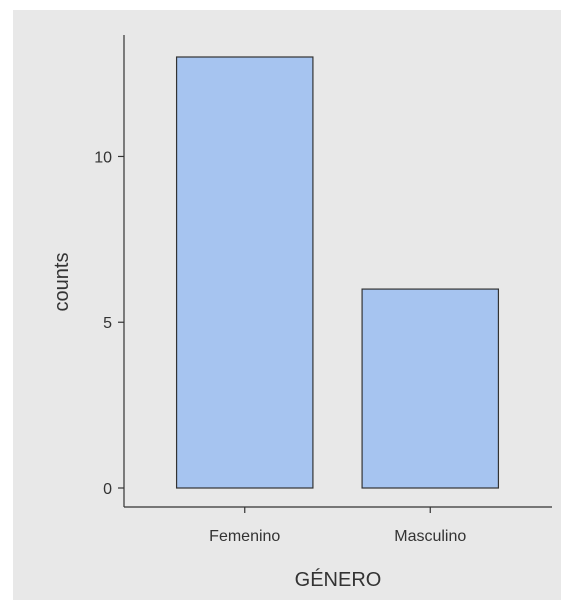 Image resolution: width=567 pixels, height=606 pixels. What do you see at coordinates (62, 282) in the screenshot?
I see `y-axis-title: counts` at bounding box center [62, 282].